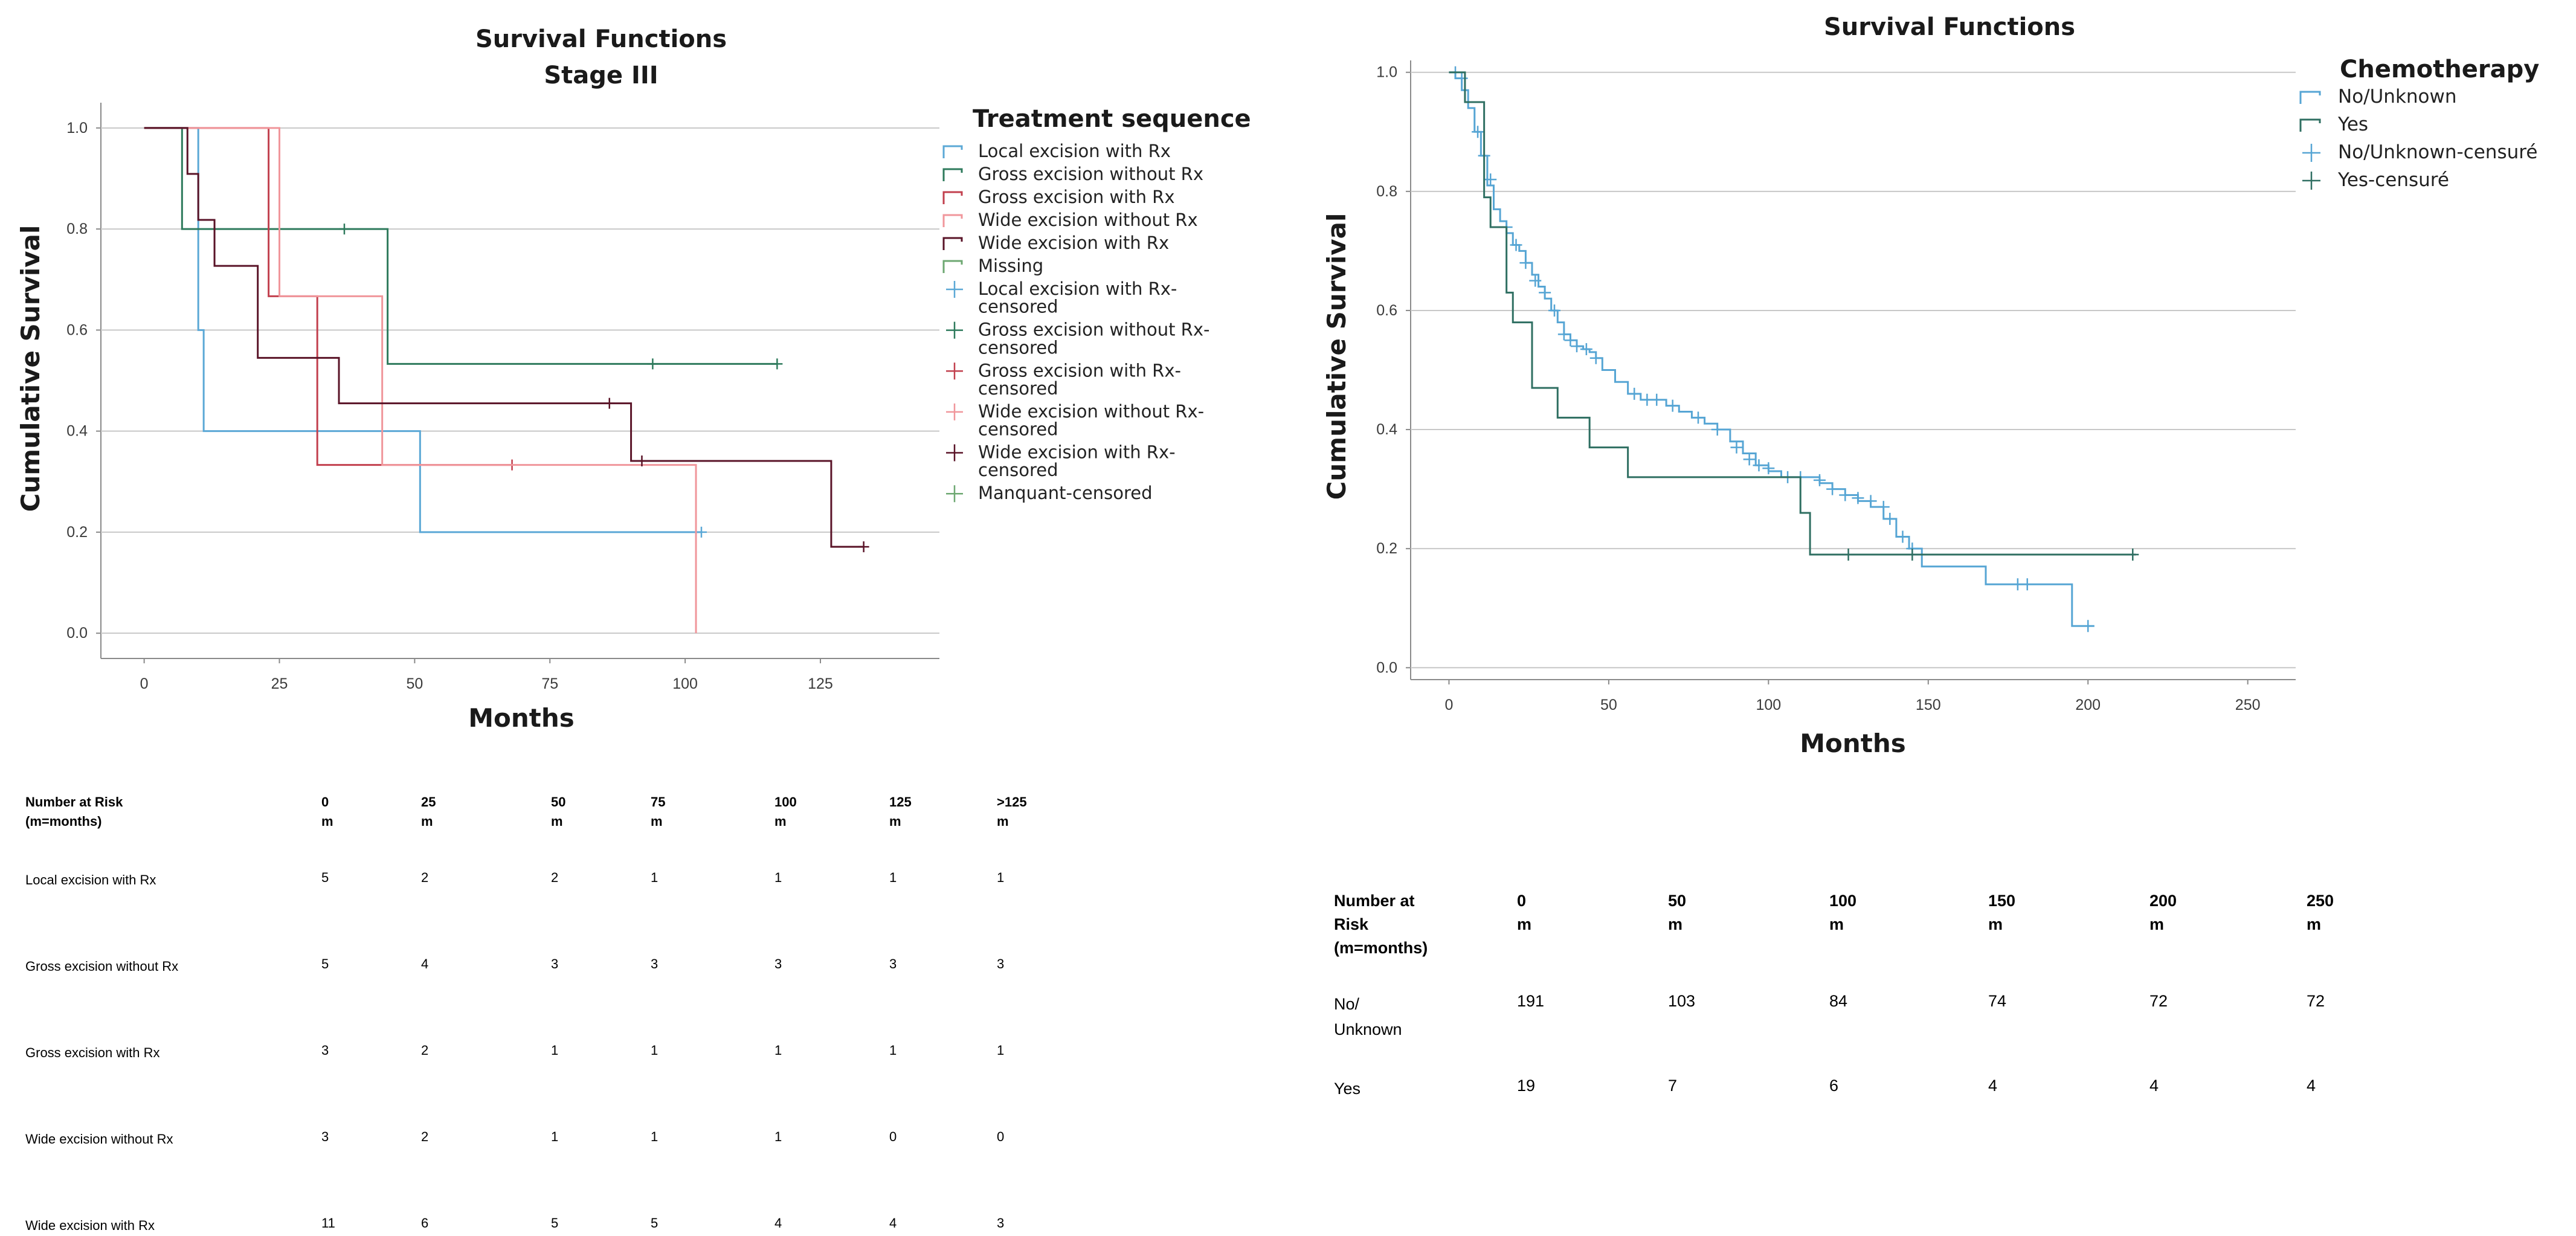 This screenshot has height=1236, width=2576. Describe the element at coordinates (1386, 667) in the screenshot. I see `y-tick-label: 0.0` at that location.